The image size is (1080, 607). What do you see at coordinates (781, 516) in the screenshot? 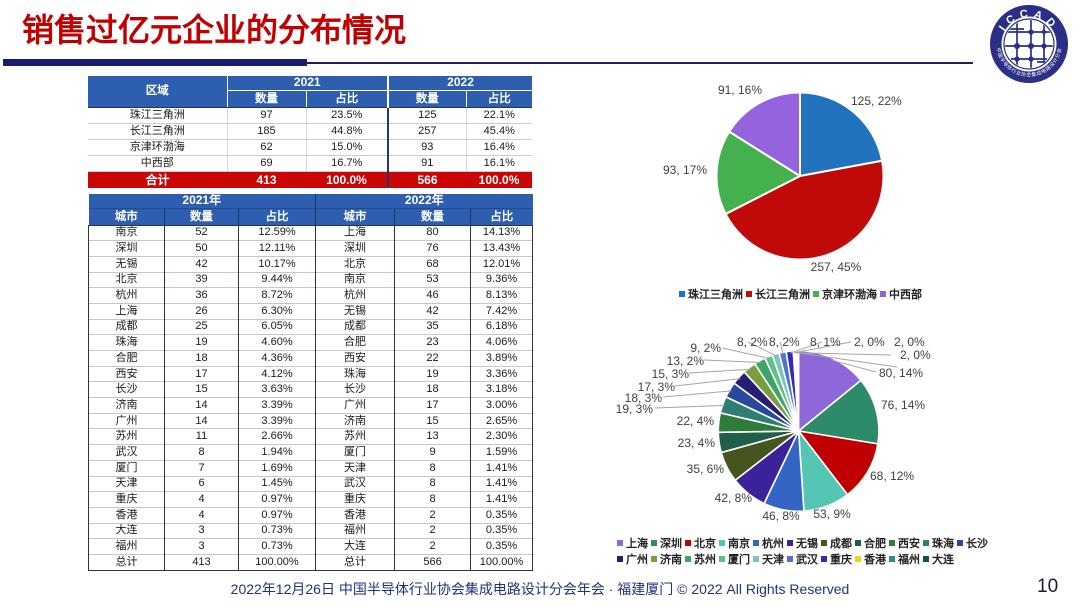
I see `svg-text: 46, 8%` at bounding box center [781, 516].